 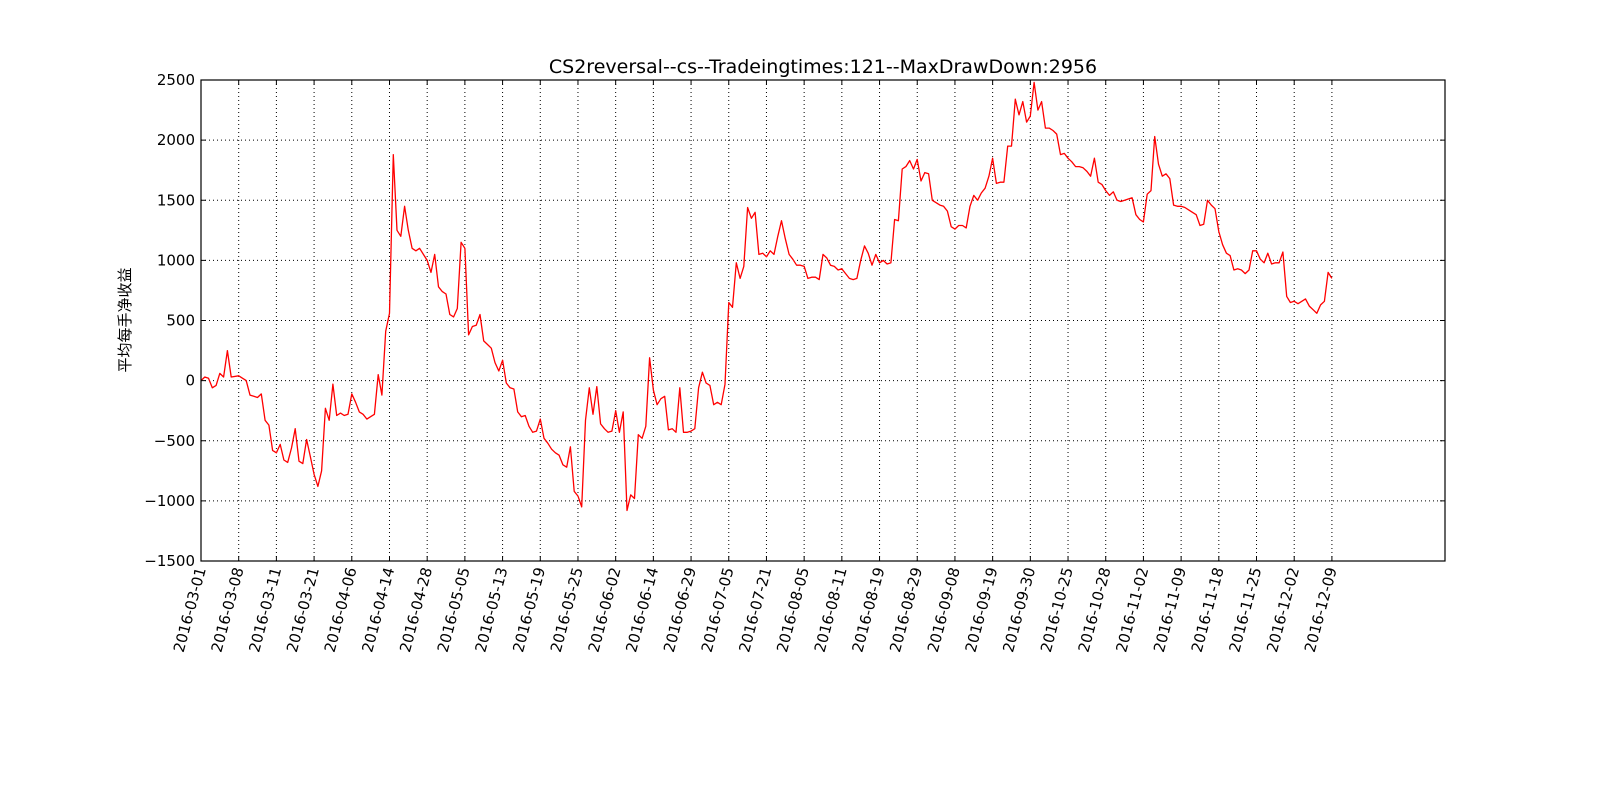 What do you see at coordinates (906, 609) in the screenshot?
I see `x-tick-label: 2016-08-29` at bounding box center [906, 609].